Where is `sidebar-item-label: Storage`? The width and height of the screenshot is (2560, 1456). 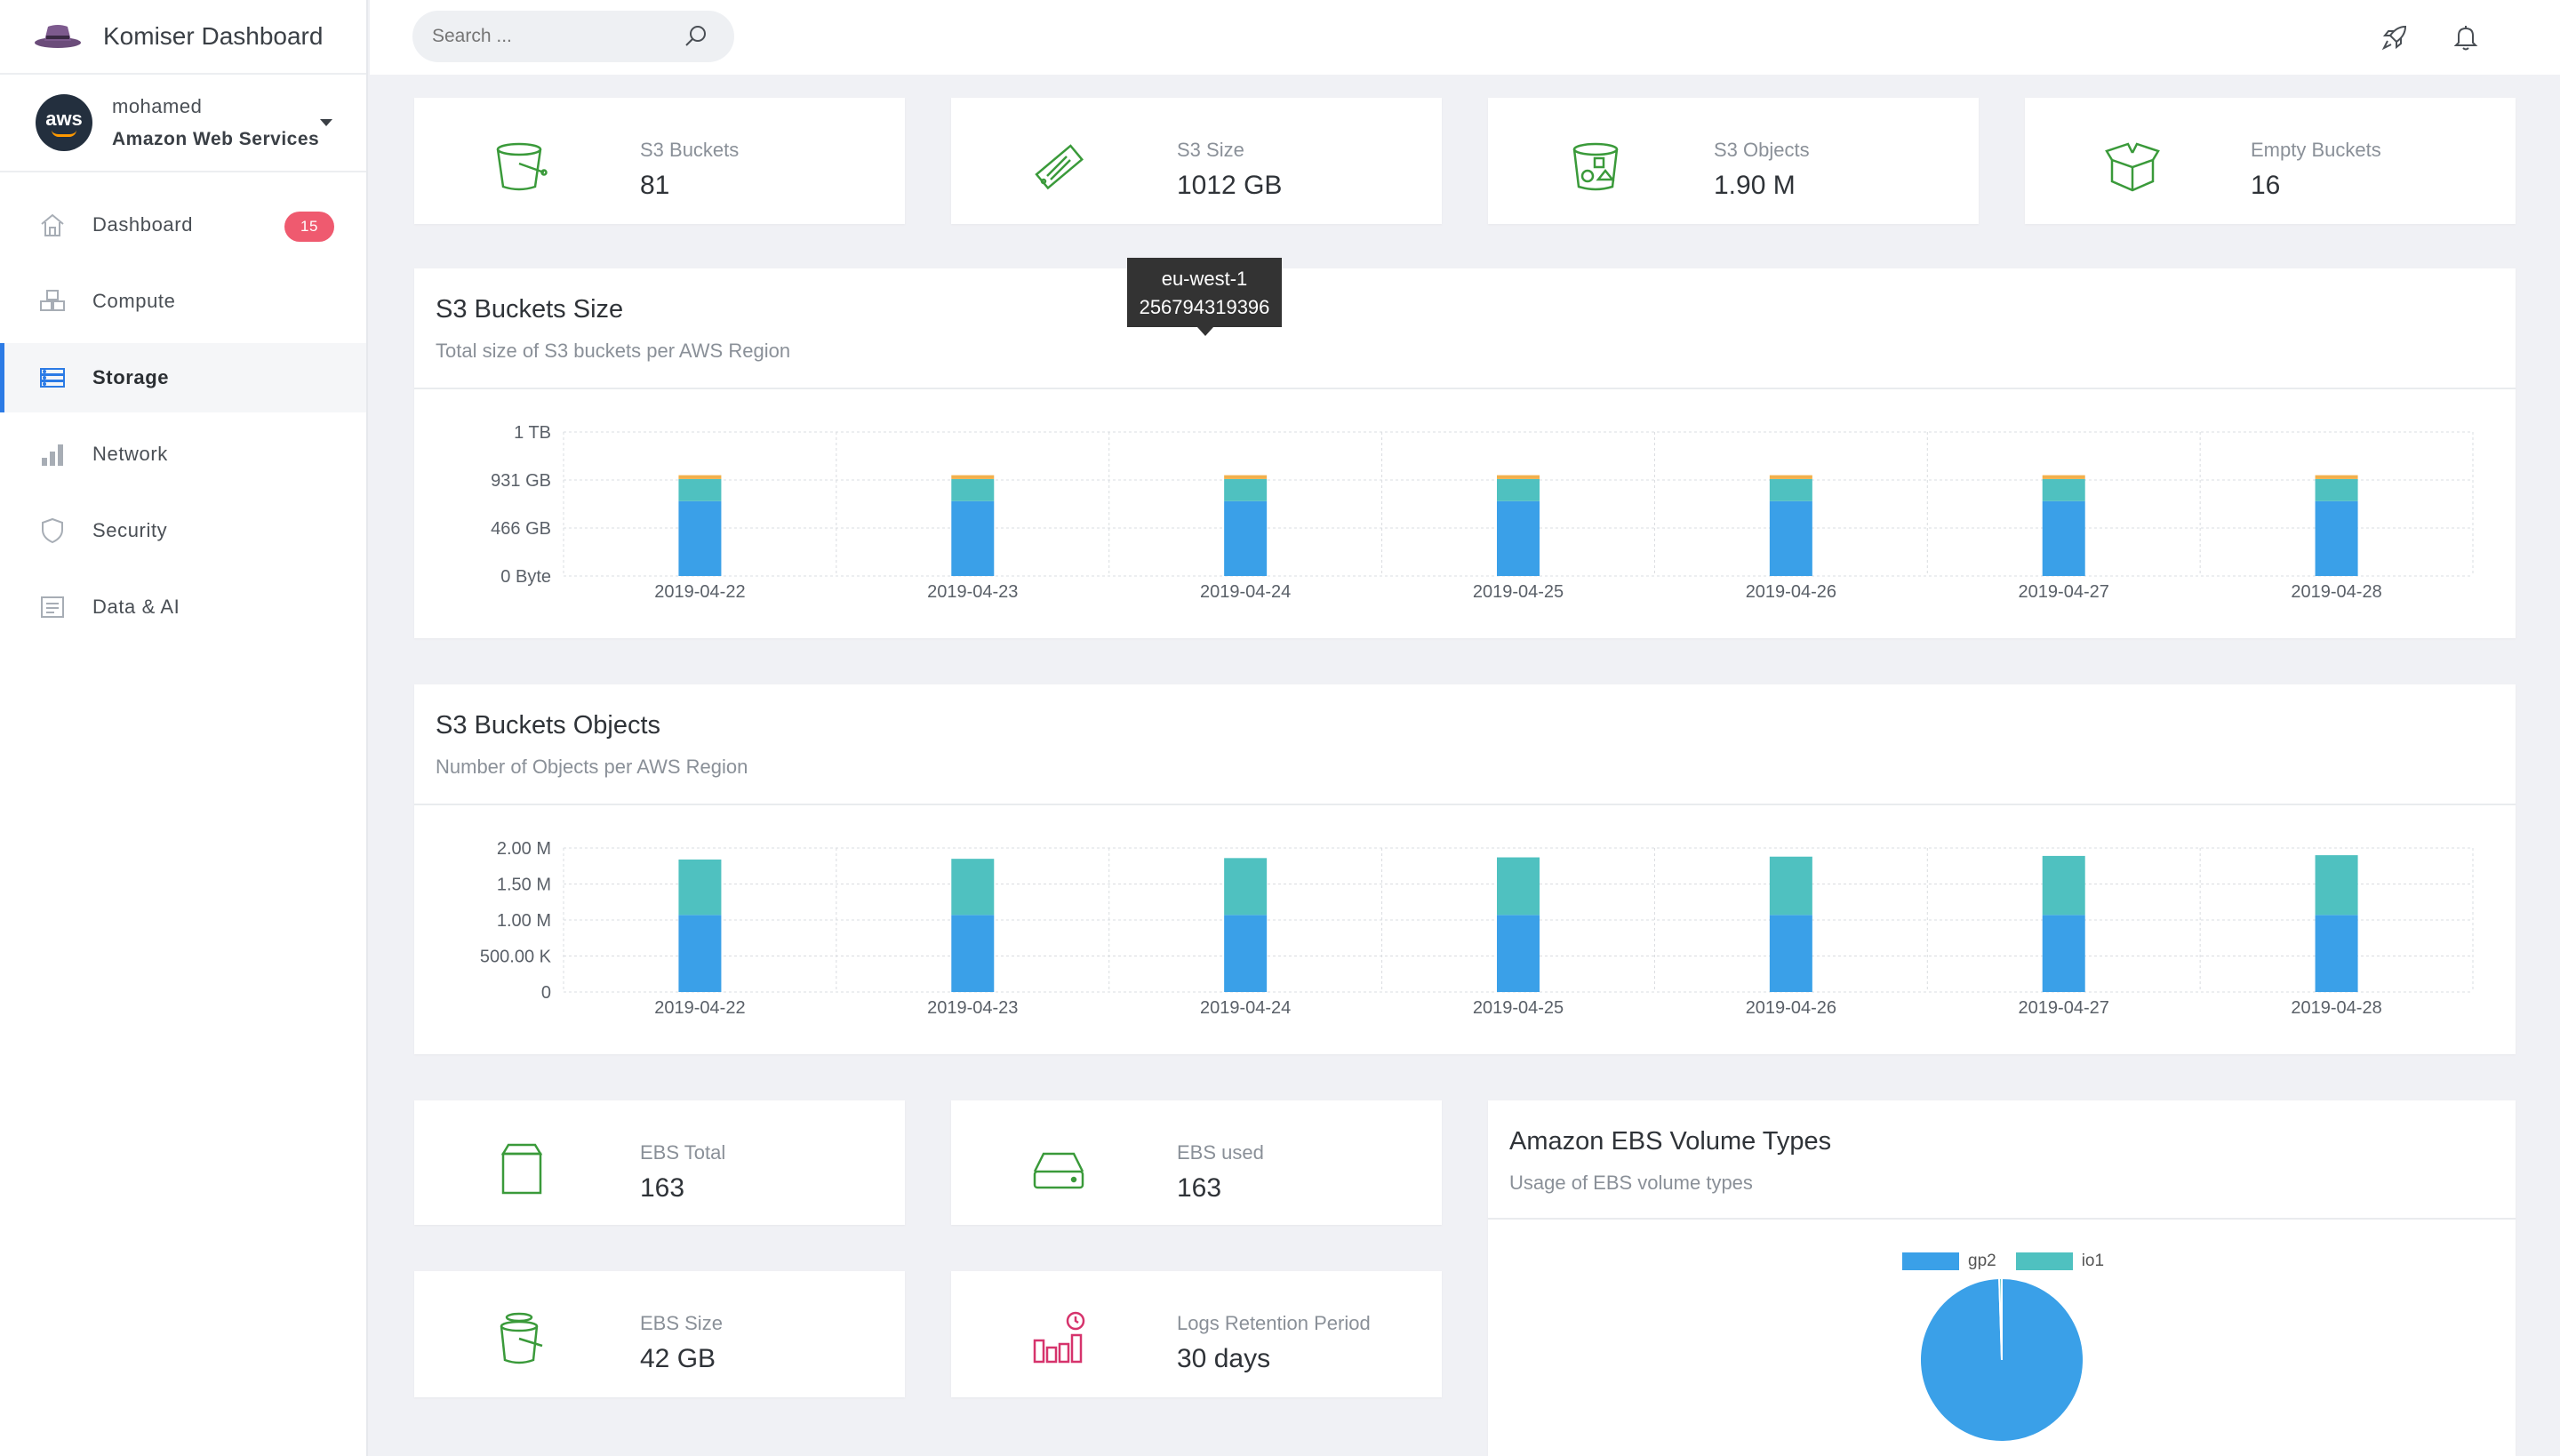 sidebar-item-label: Storage is located at coordinates (131, 377).